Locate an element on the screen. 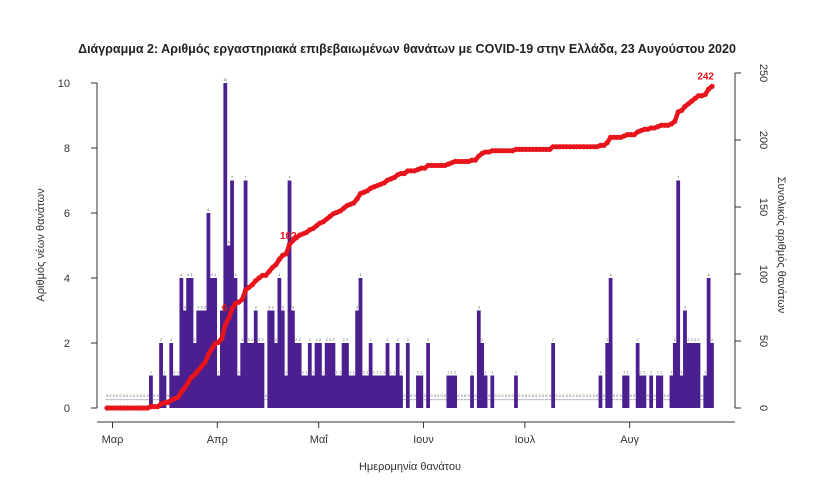  right-tick-label: 0 is located at coordinates (763, 408).